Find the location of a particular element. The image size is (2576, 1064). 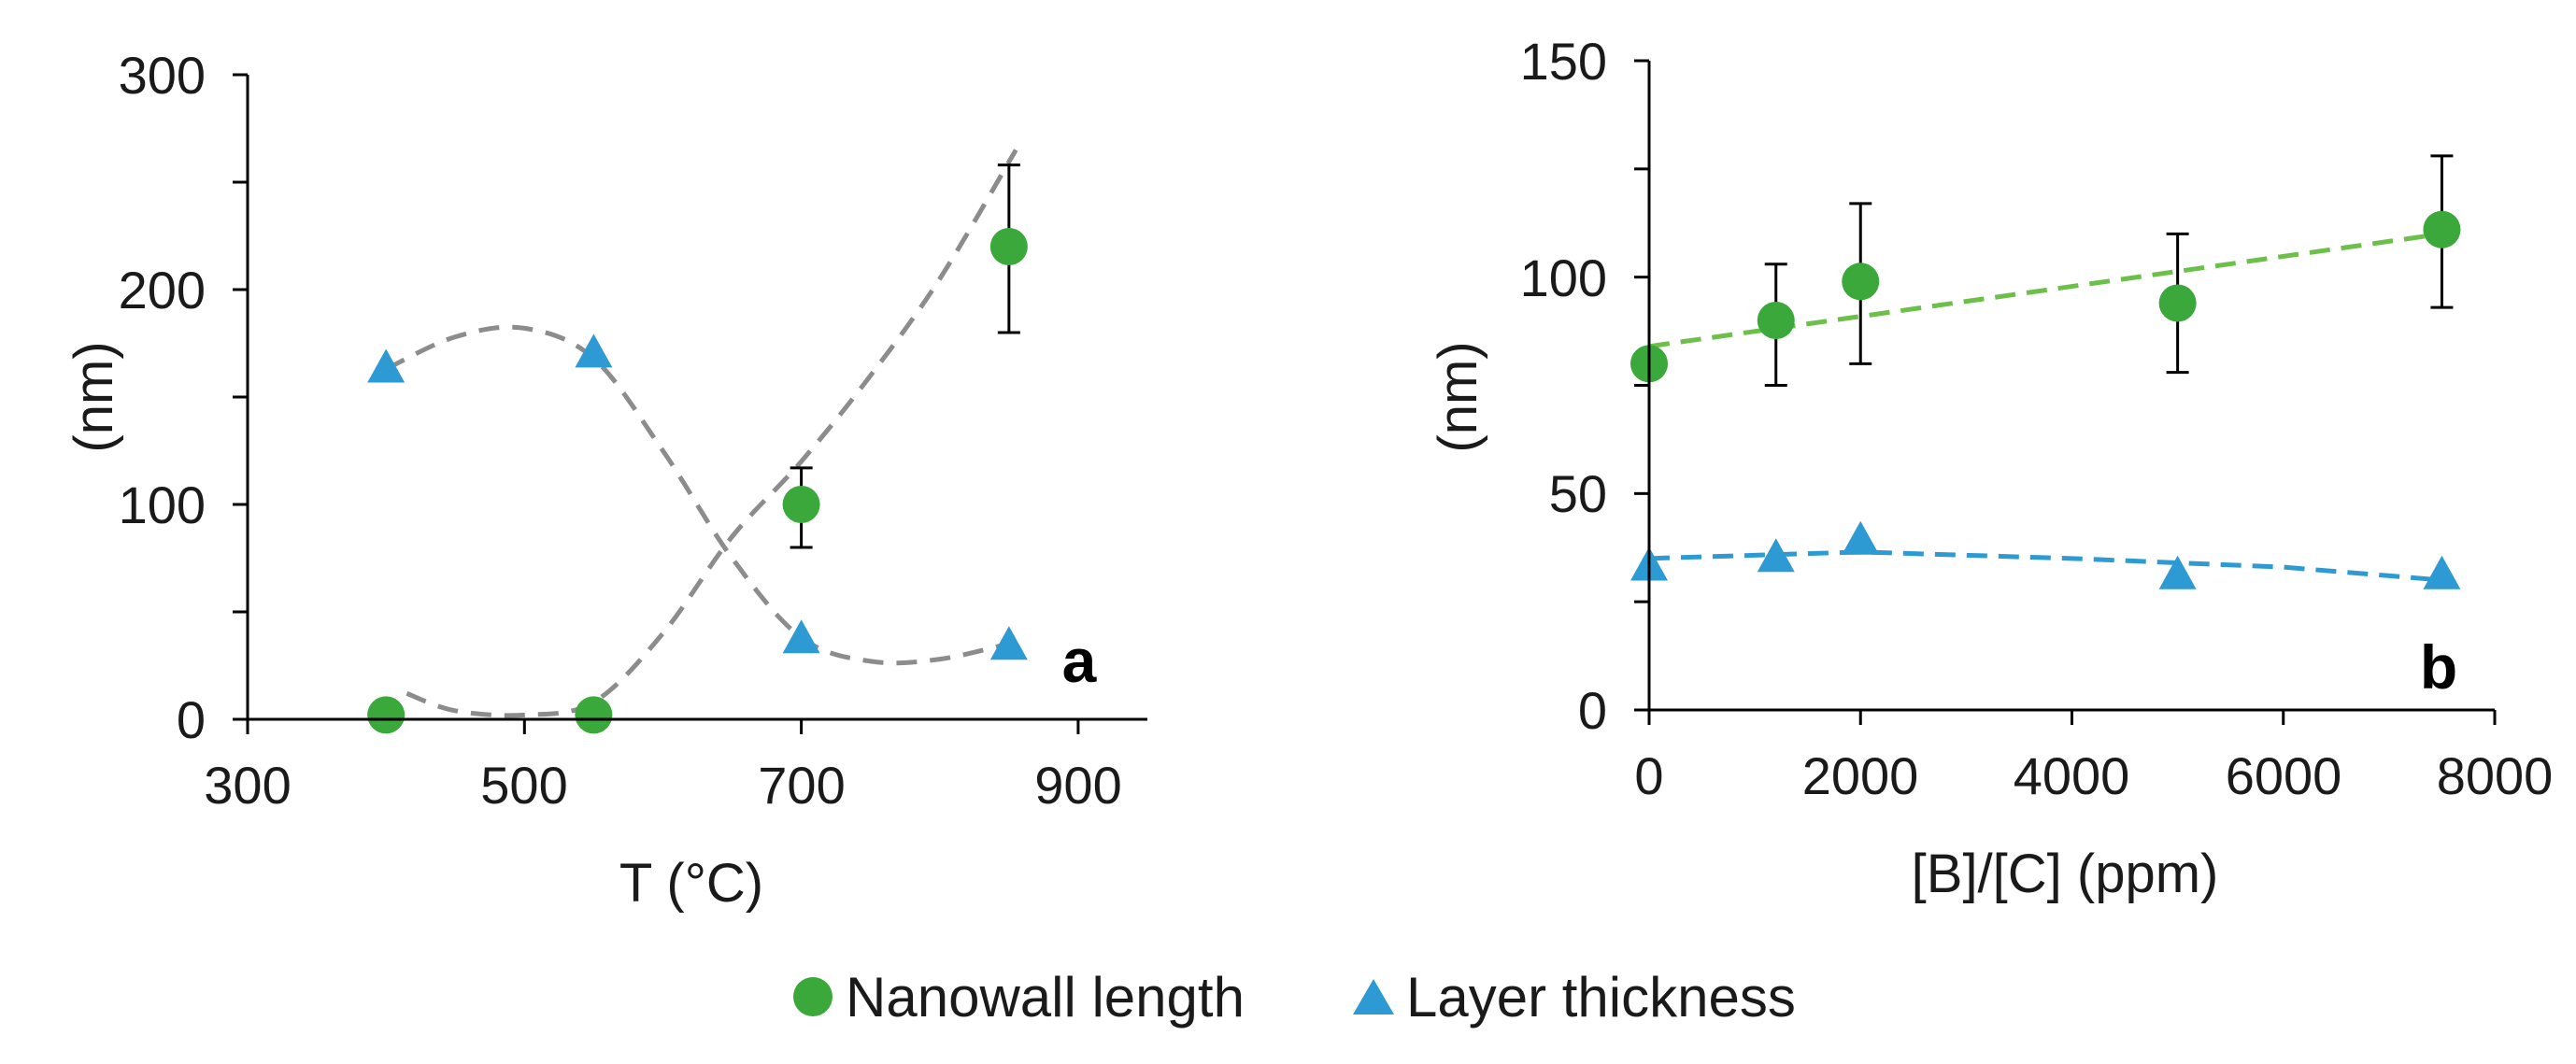

legend: Nanowall length Layer thickness is located at coordinates (1294, 997).